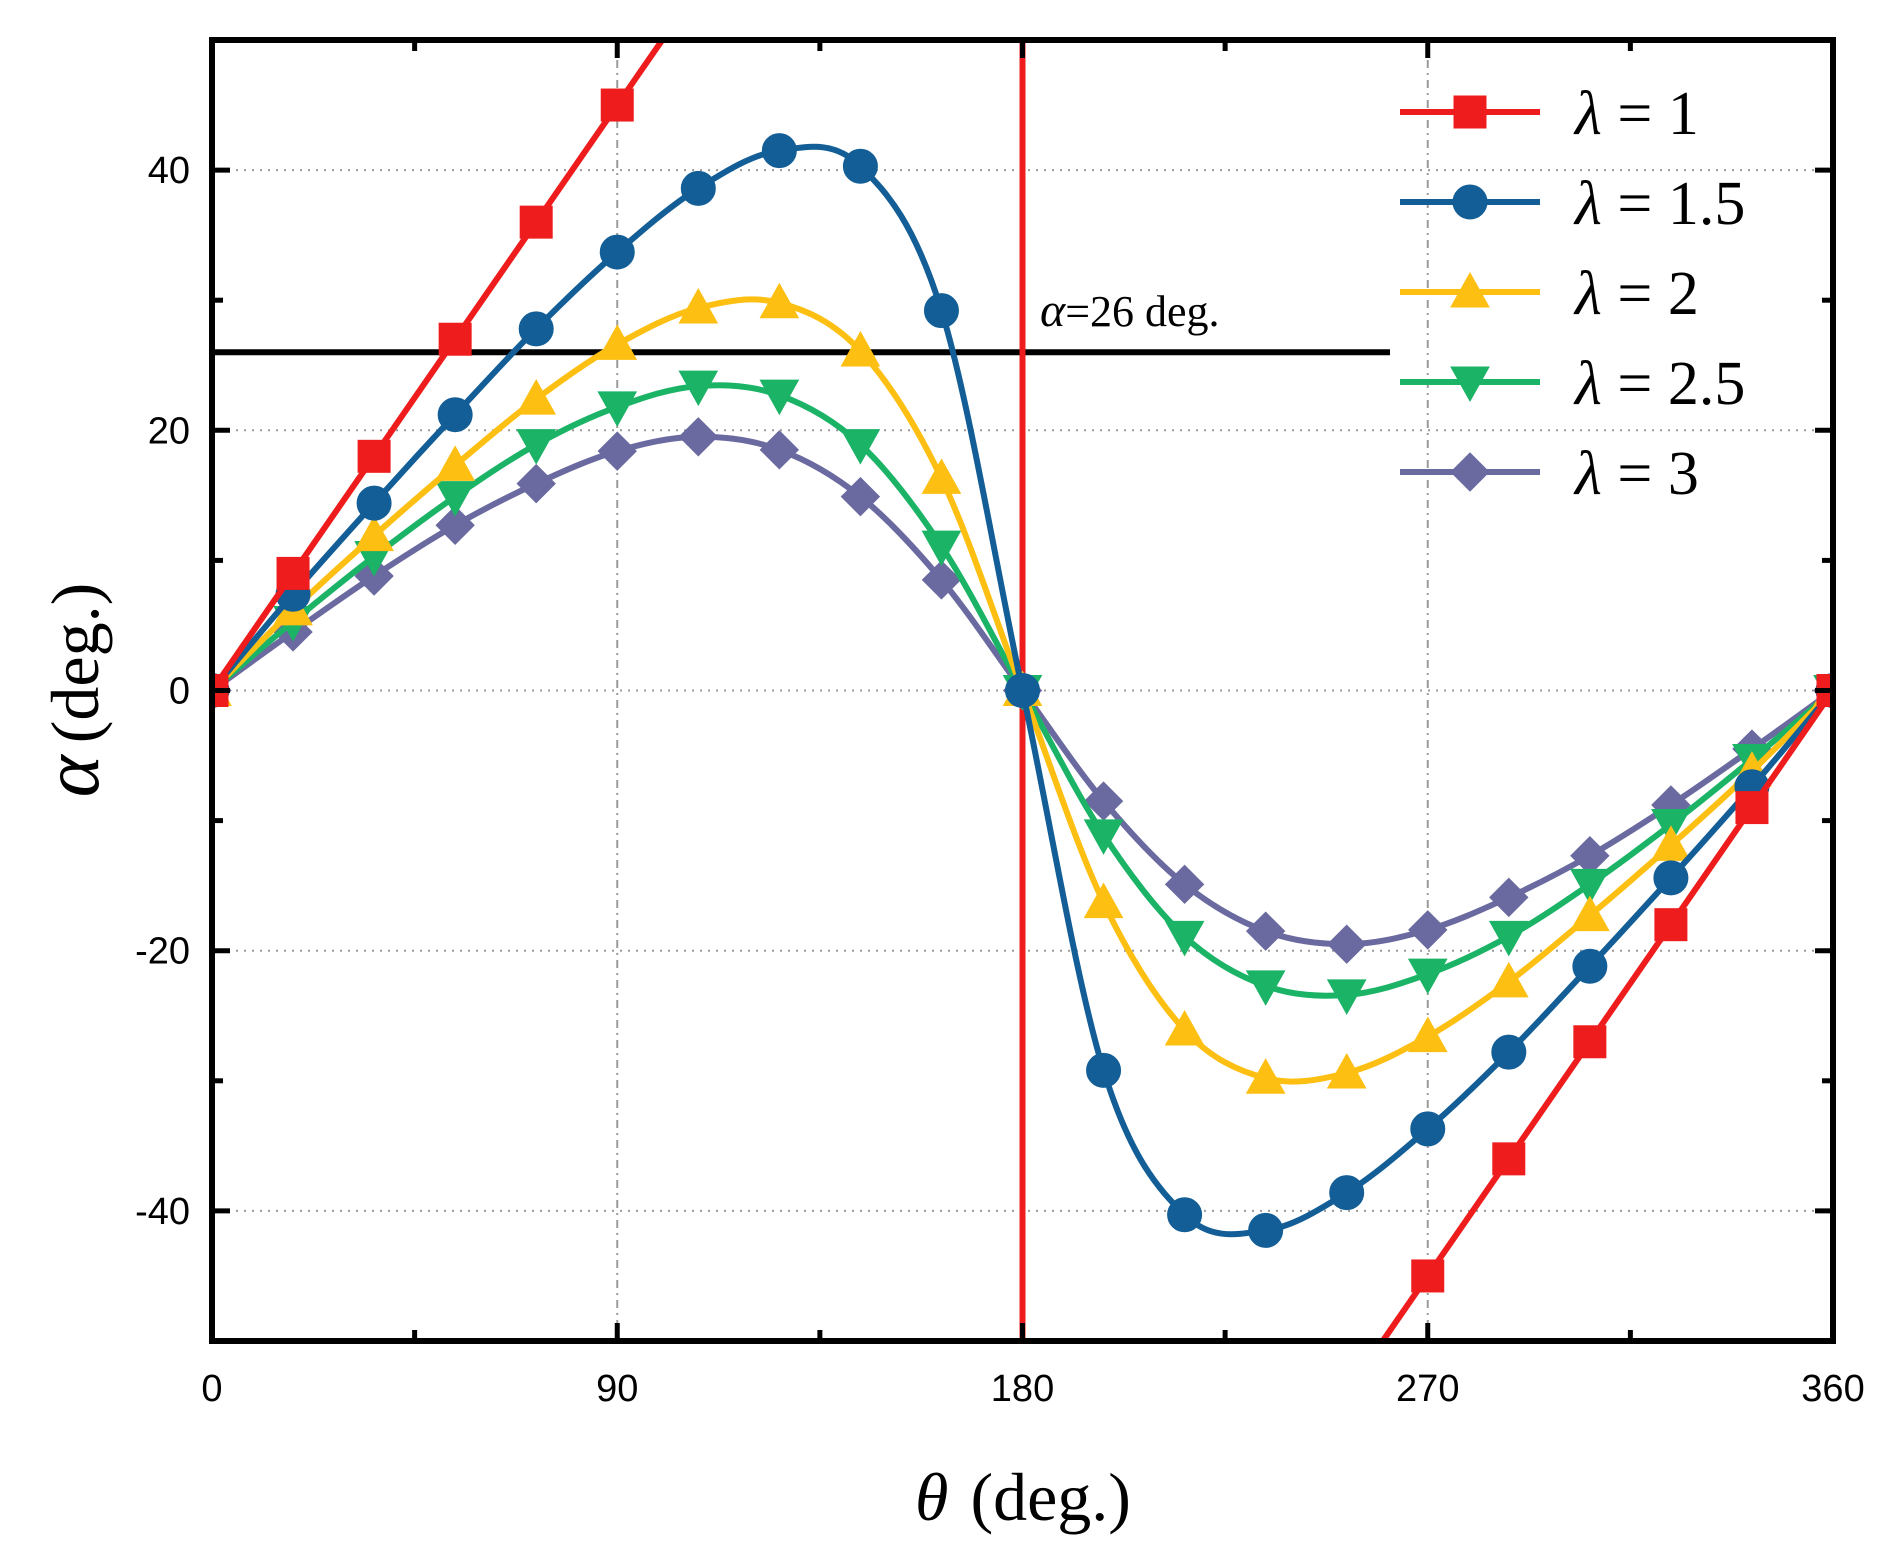 The height and width of the screenshot is (1556, 1885). Describe the element at coordinates (617, 1389) in the screenshot. I see `x-tick-label: 90` at that location.